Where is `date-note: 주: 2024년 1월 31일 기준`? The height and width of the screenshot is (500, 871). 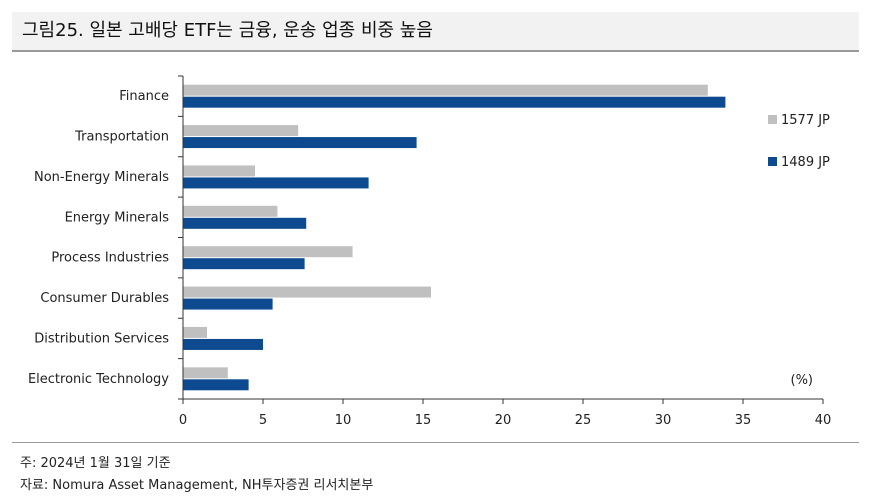 date-note: 주: 2024년 1월 31일 기준 is located at coordinates (95, 463).